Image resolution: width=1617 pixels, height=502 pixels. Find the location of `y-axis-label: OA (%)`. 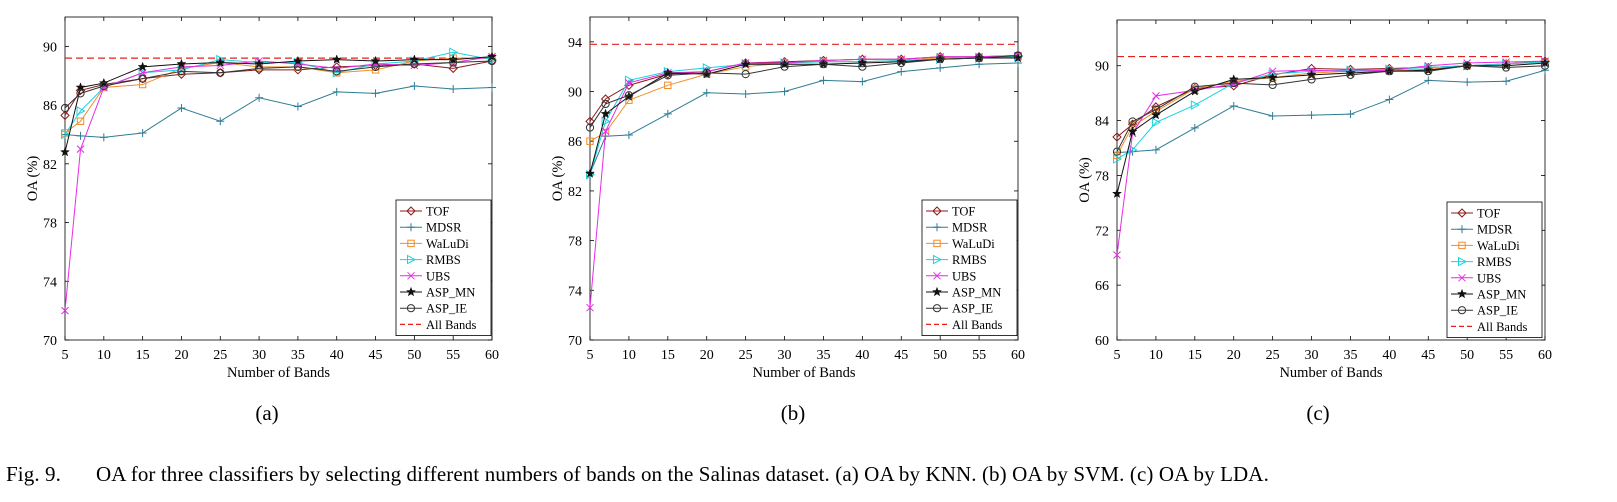

y-axis-label: OA (%) is located at coordinates (1085, 180).